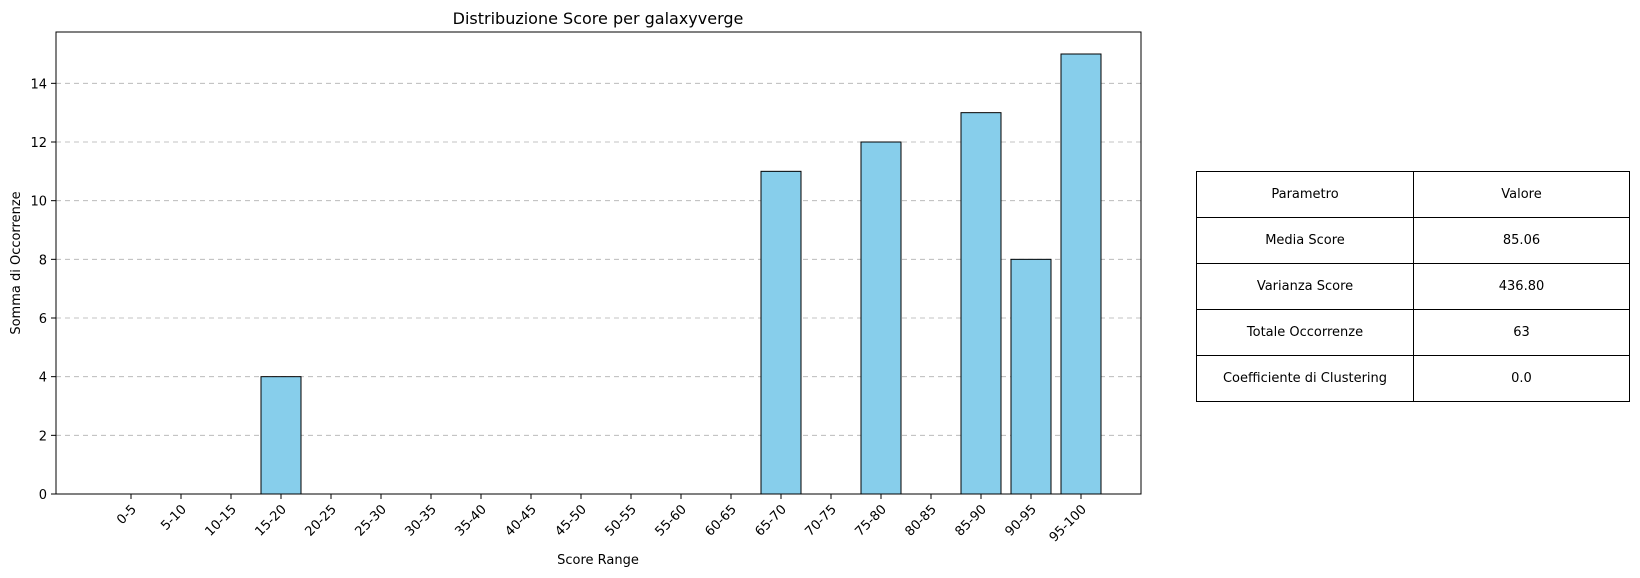  I want to click on y-axis-ticks: 0 2 4 6 8 10 12 14, so click(43, 290).